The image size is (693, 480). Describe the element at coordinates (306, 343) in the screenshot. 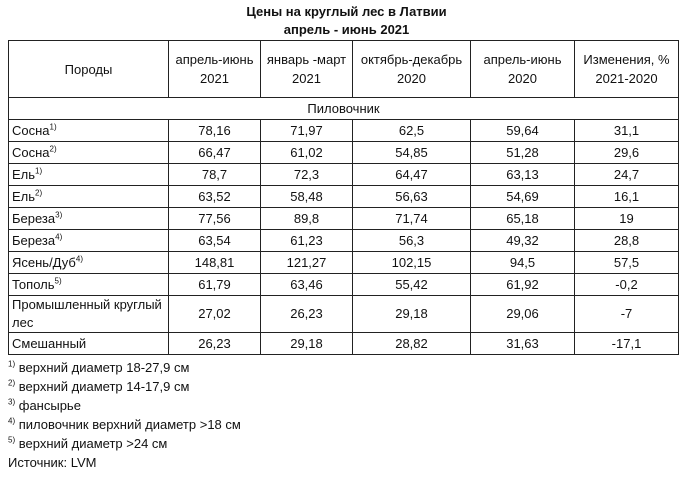

I see `value-cell: 29,18` at that location.